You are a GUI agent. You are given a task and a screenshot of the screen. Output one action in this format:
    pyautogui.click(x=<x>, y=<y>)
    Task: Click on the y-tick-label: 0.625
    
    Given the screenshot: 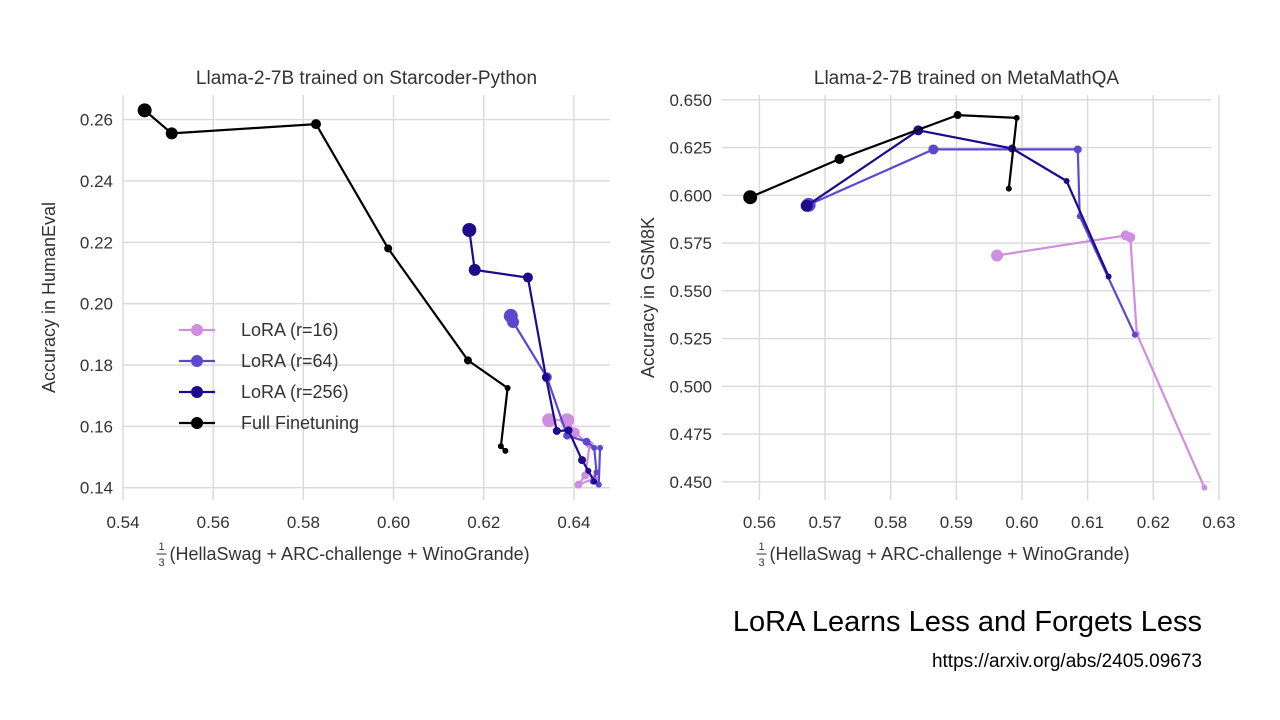 What is the action you would take?
    pyautogui.click(x=690, y=148)
    